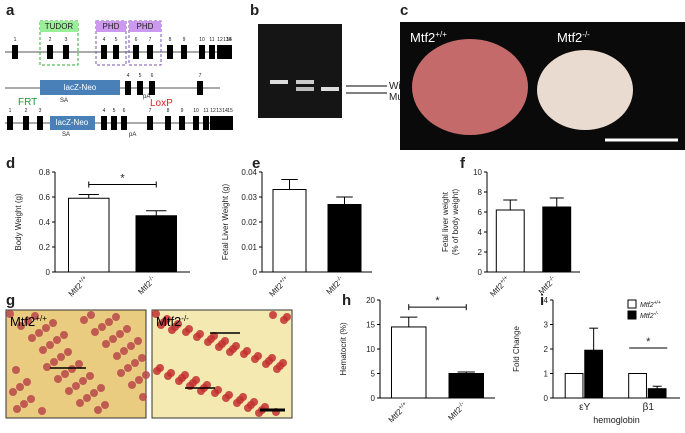  Describe the element at coordinates (10, 163) in the screenshot. I see `panel-label: d` at that location.